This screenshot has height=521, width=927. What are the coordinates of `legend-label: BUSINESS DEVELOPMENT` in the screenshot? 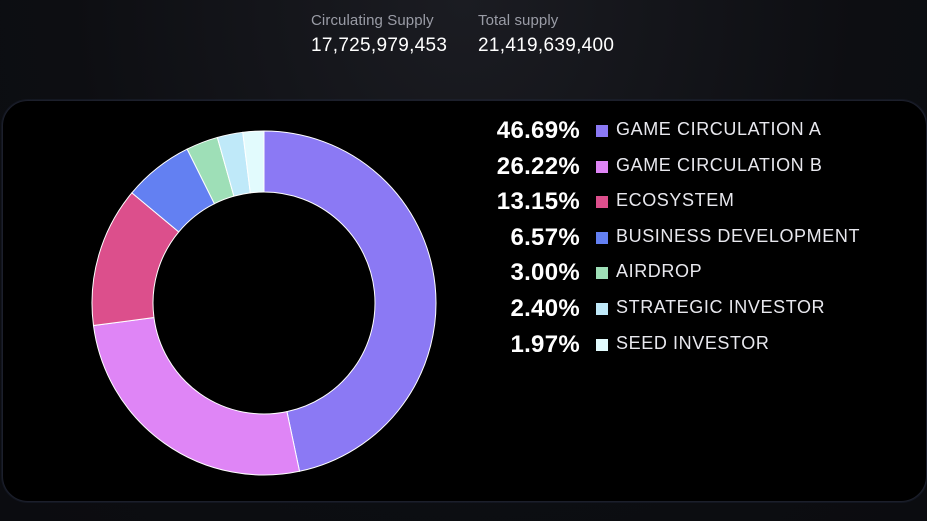 It's located at (738, 235).